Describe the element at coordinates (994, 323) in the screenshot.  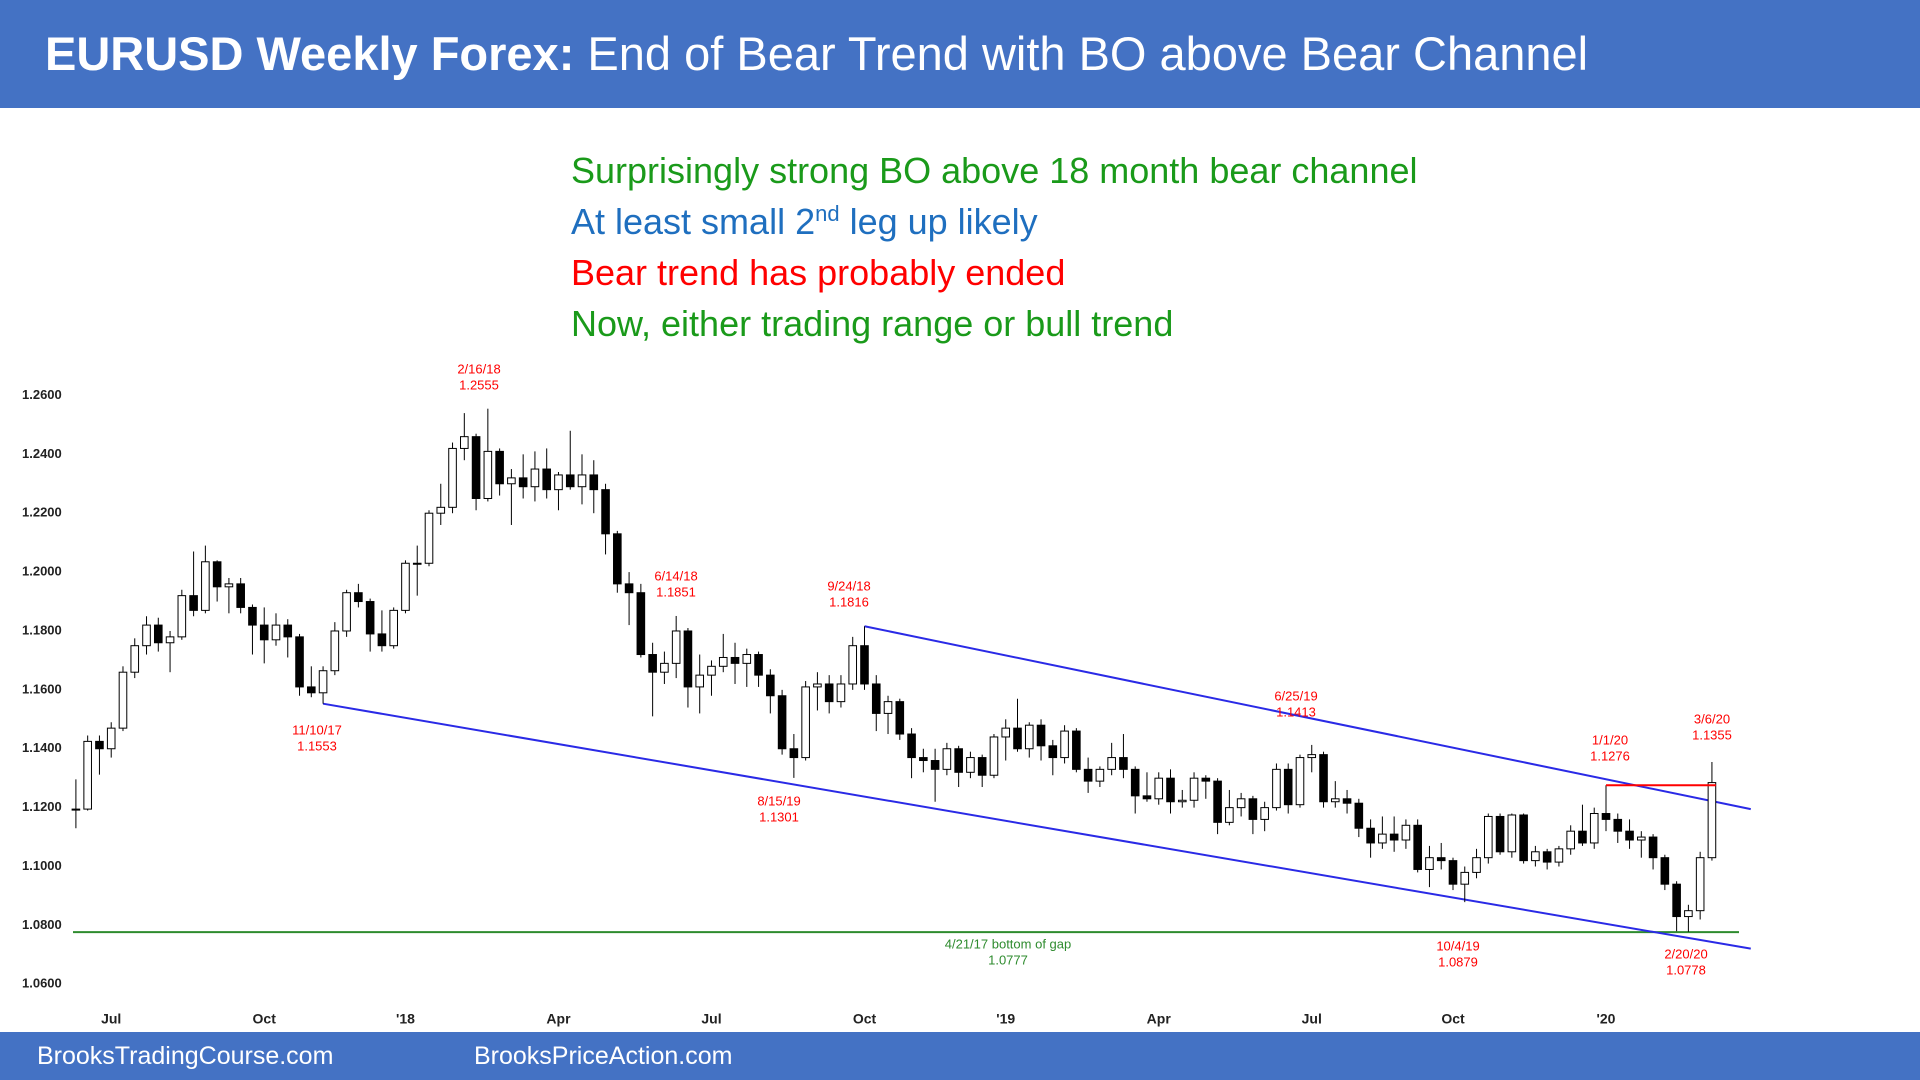
I see `commentary-line: Now, either trading range or bull trend` at that location.